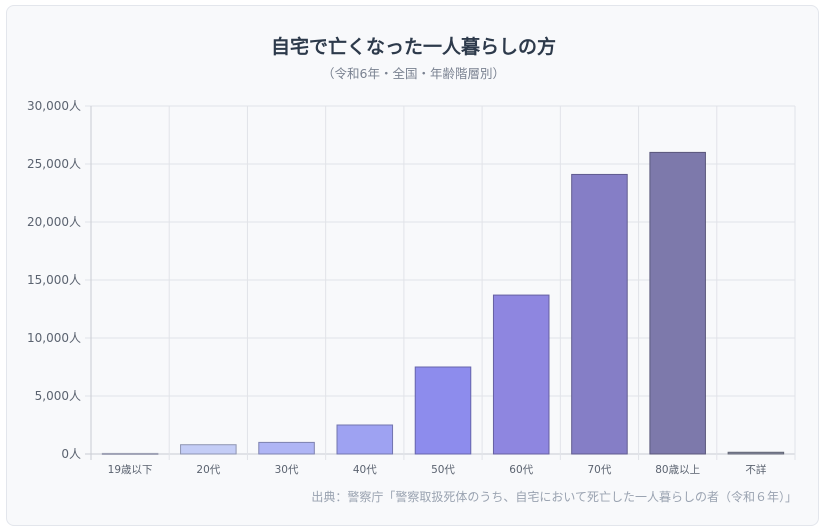  What do you see at coordinates (287, 470) in the screenshot?
I see `x-tick-label: 30代` at bounding box center [287, 470].